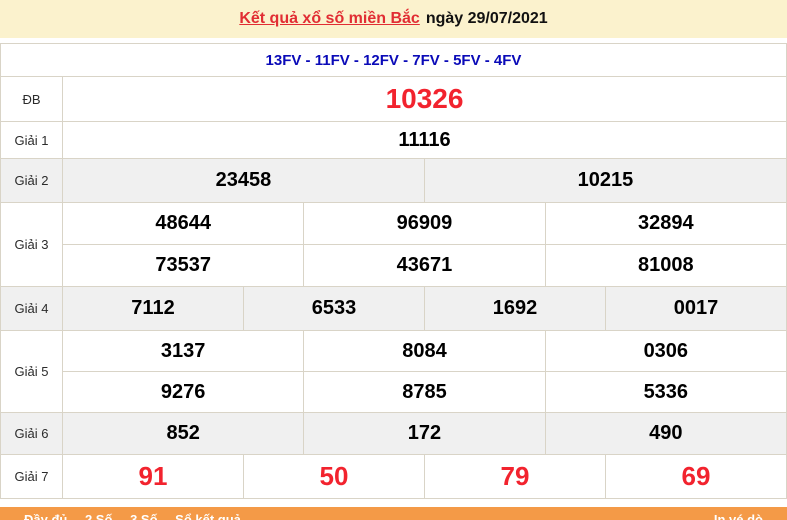 The height and width of the screenshot is (520, 787). Describe the element at coordinates (605, 180) in the screenshot. I see `prize-value: 10215` at that location.